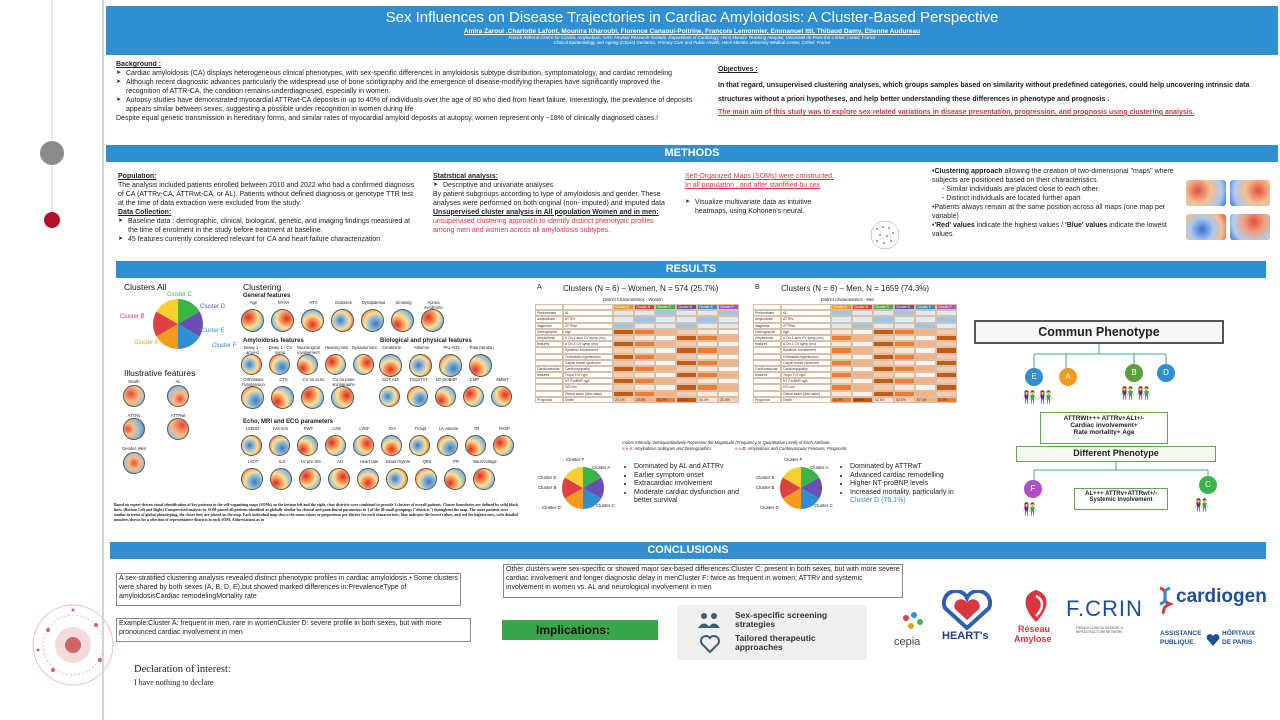 This screenshot has height=720, width=1280. What do you see at coordinates (549, 325) in the screenshot?
I see `table-group-cell: diagnosis` at bounding box center [549, 325].